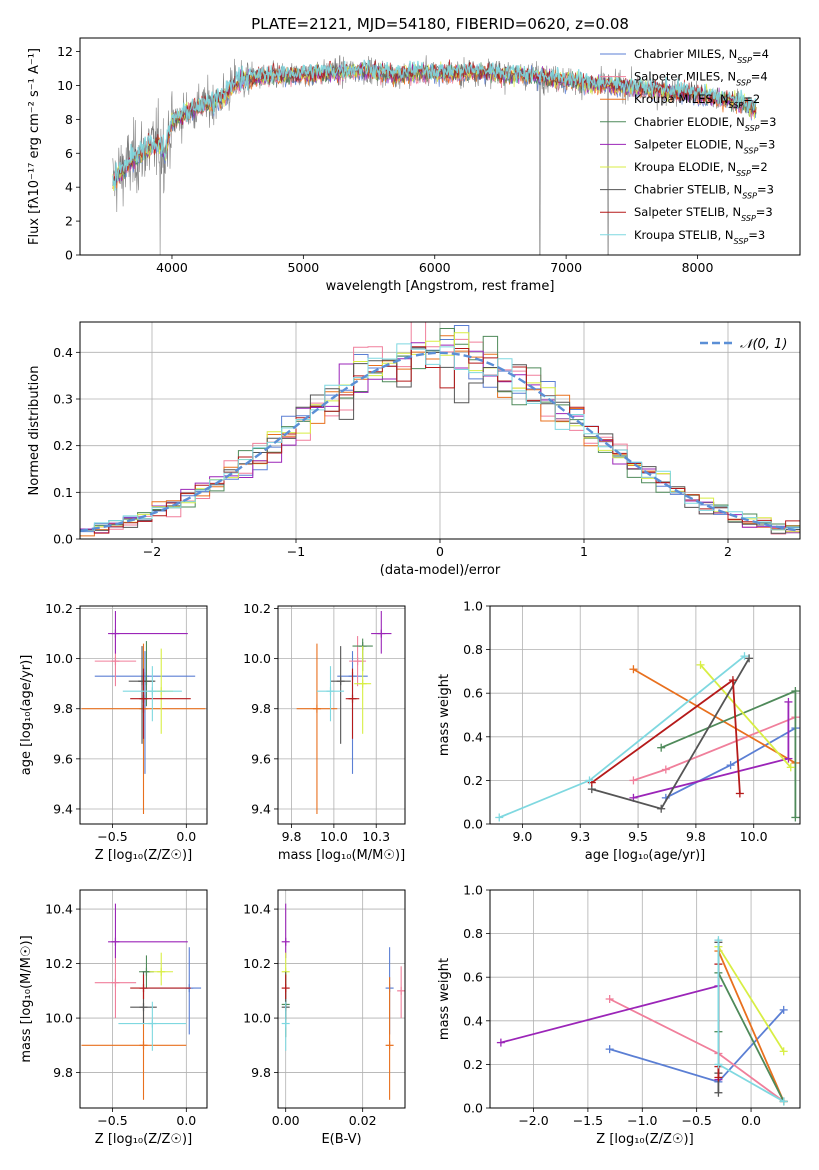  I want to click on legend-suffix: =2, so click(751, 99).